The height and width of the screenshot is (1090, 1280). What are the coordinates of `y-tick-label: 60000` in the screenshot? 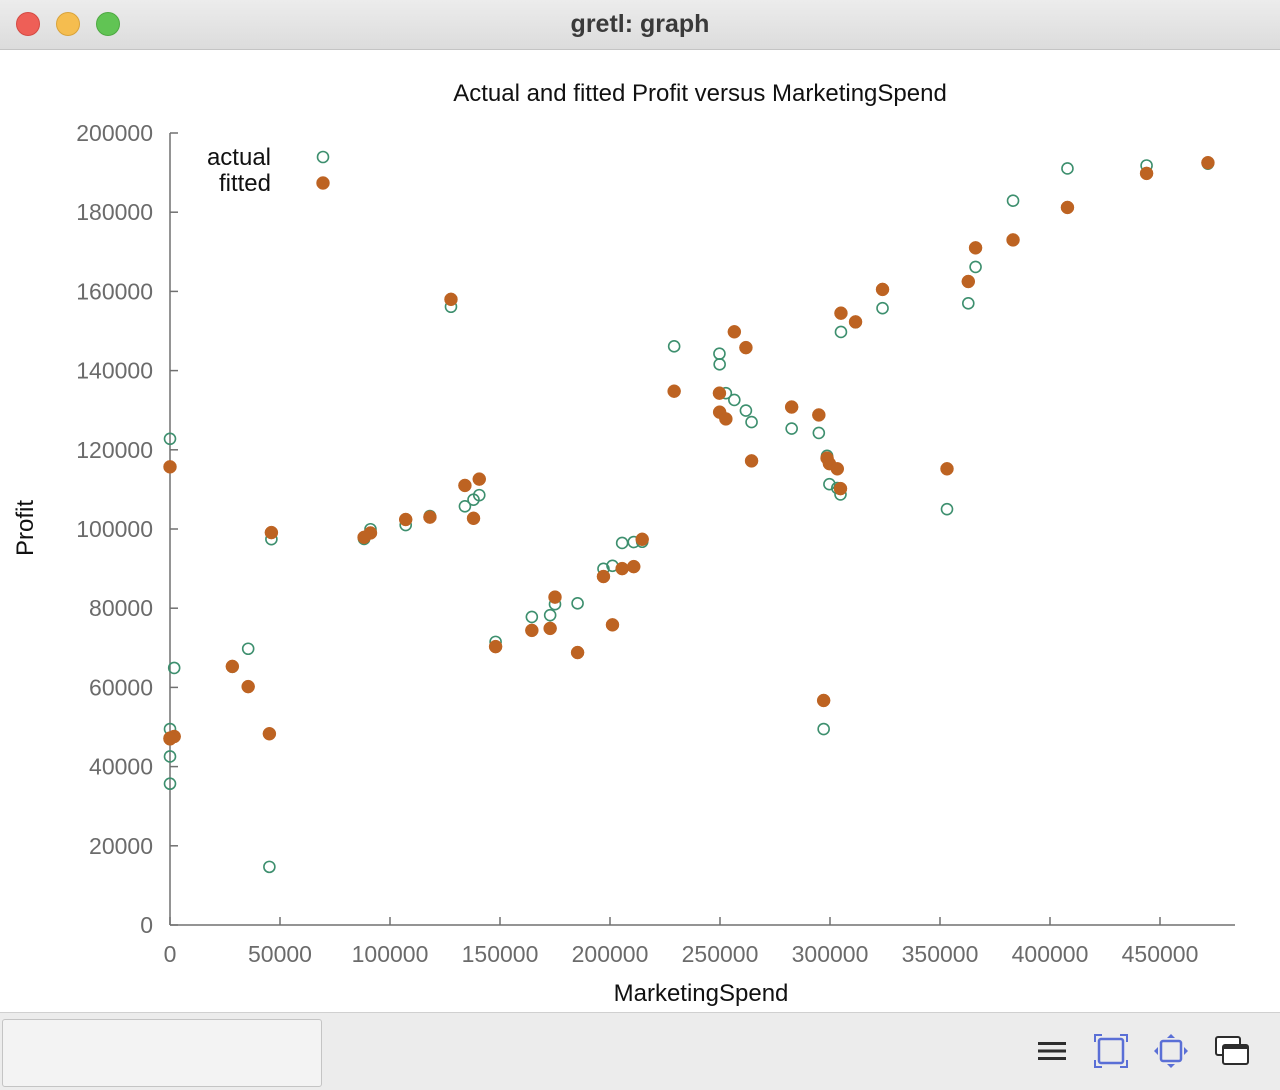 It's located at (121, 687).